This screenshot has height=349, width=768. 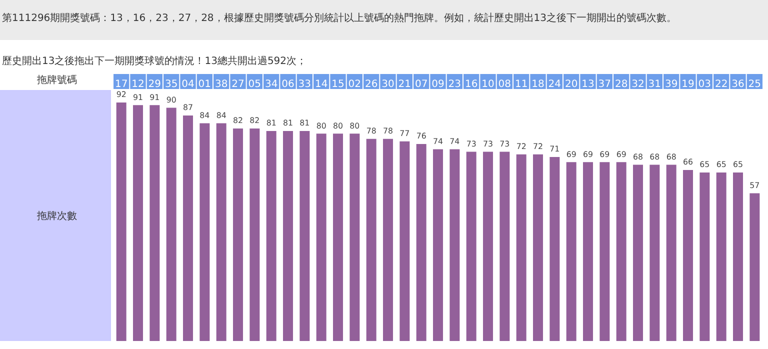 What do you see at coordinates (571, 84) in the screenshot?
I see `x-tick-label: 20` at bounding box center [571, 84].